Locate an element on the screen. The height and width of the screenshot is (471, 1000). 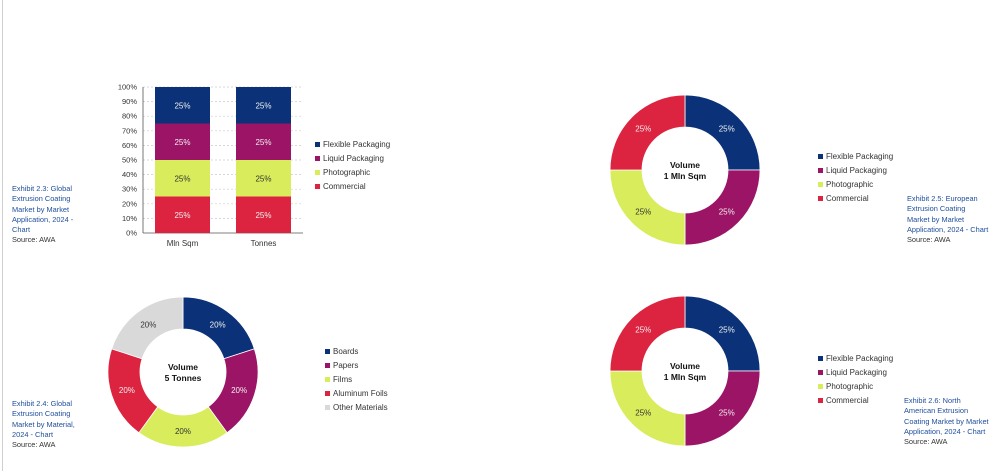
y-tick-label: 100% is located at coordinates (128, 87).